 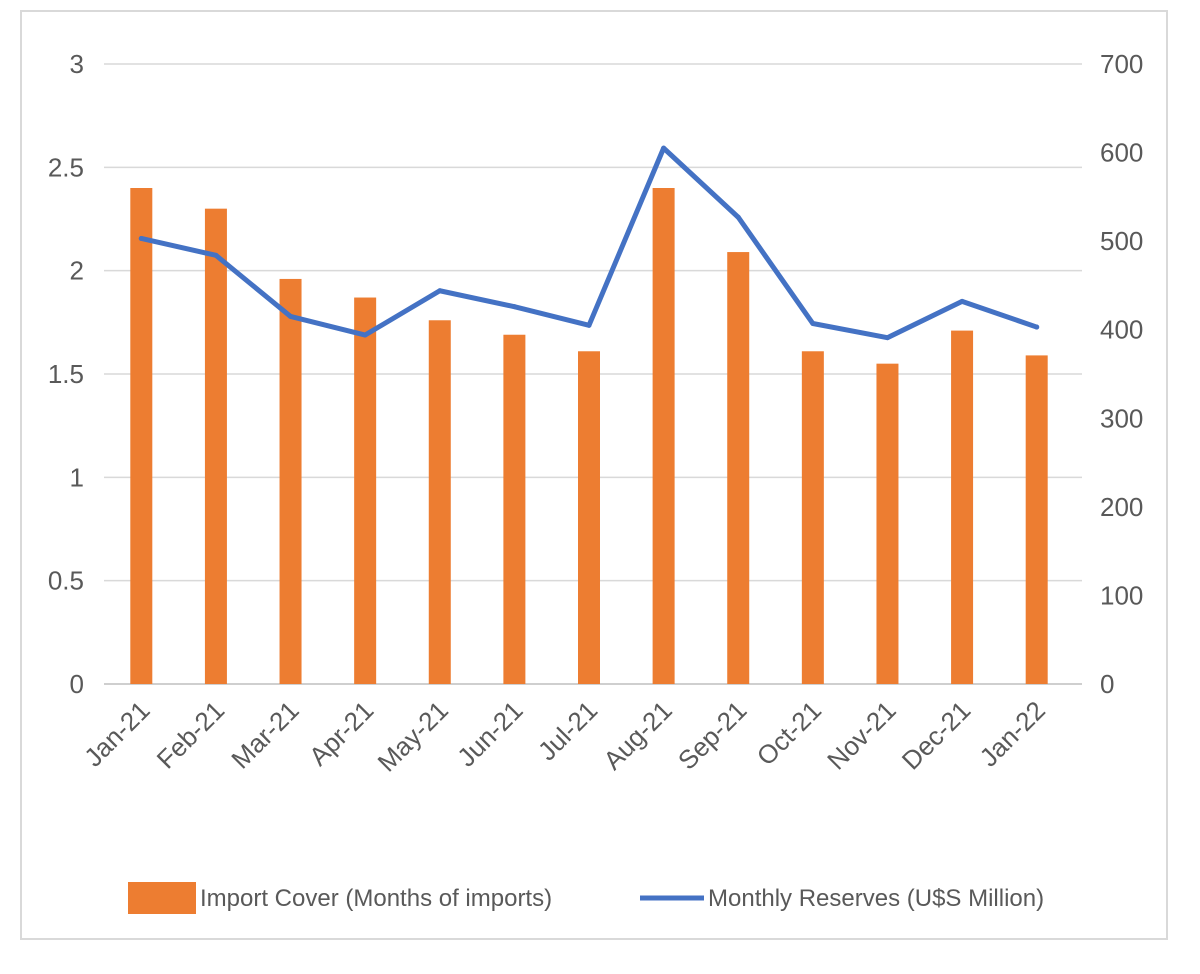 What do you see at coordinates (341, 733) in the screenshot?
I see `x-tick-label: Apr-21` at bounding box center [341, 733].